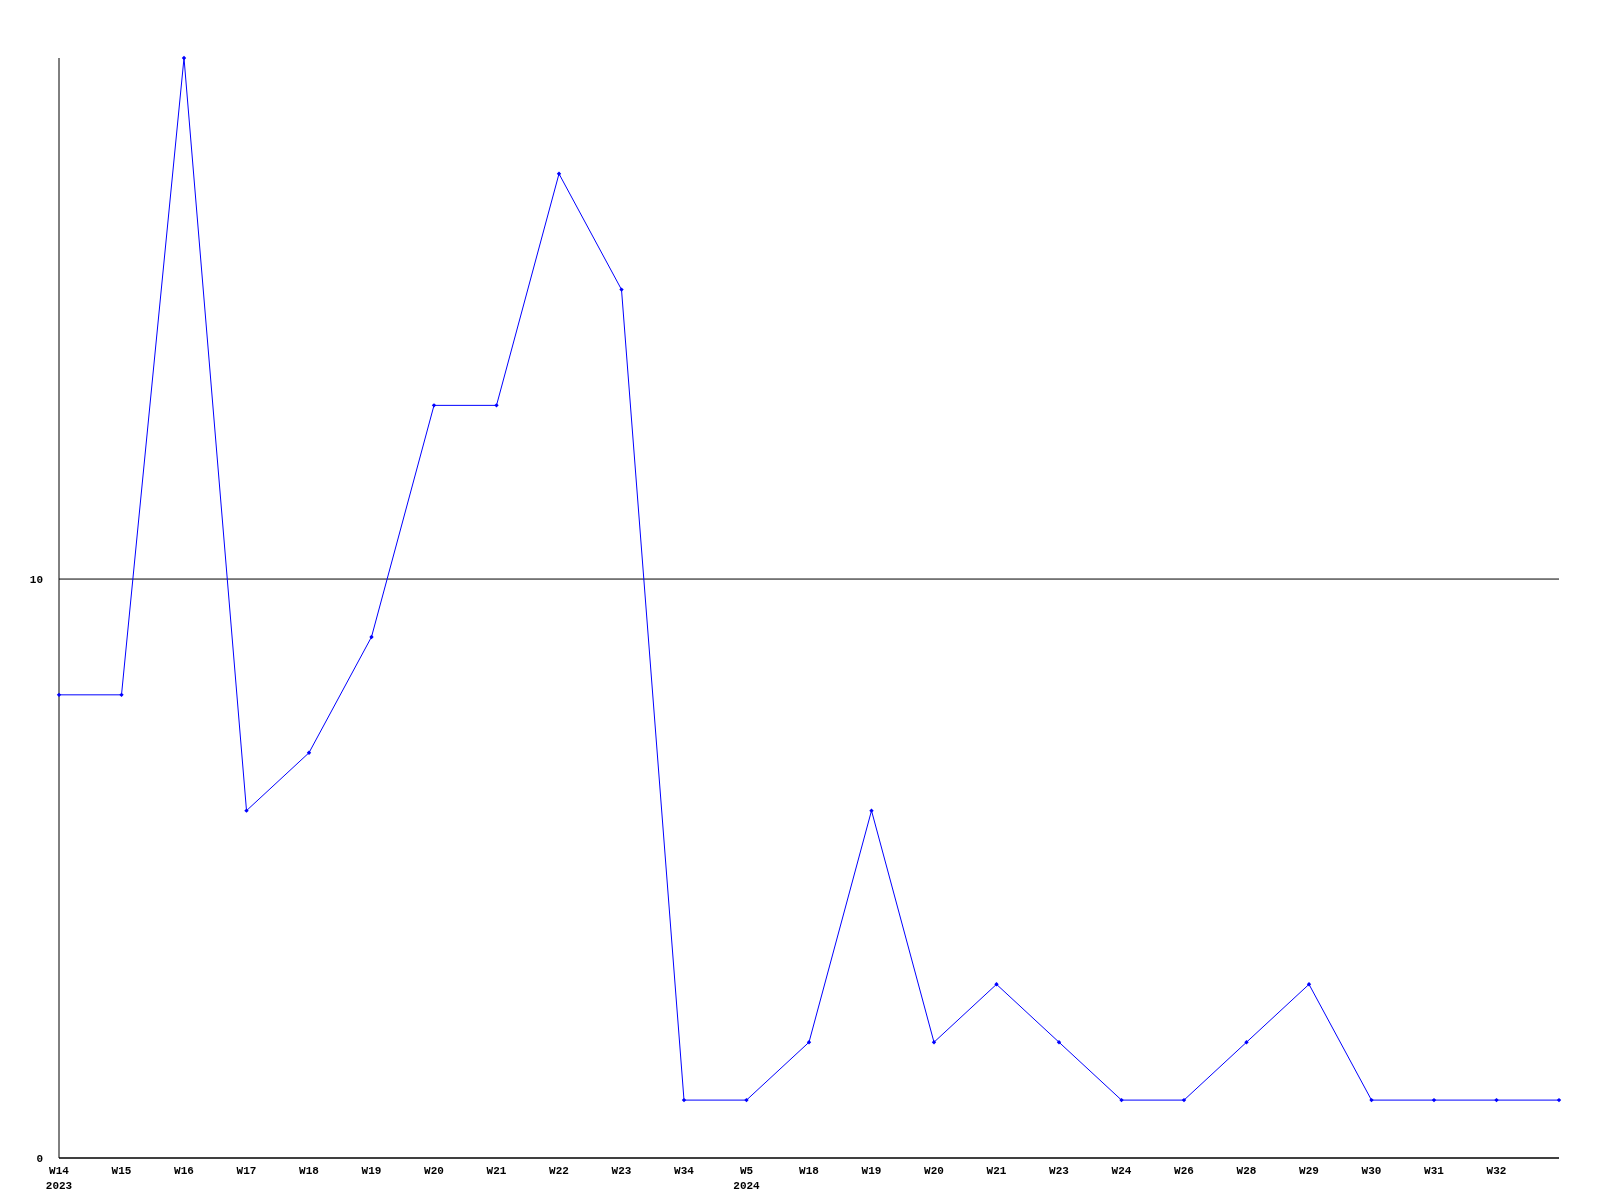 The height and width of the screenshot is (1200, 1600). What do you see at coordinates (59, 1178) in the screenshot?
I see `x-tick-label: W14 2023` at bounding box center [59, 1178].